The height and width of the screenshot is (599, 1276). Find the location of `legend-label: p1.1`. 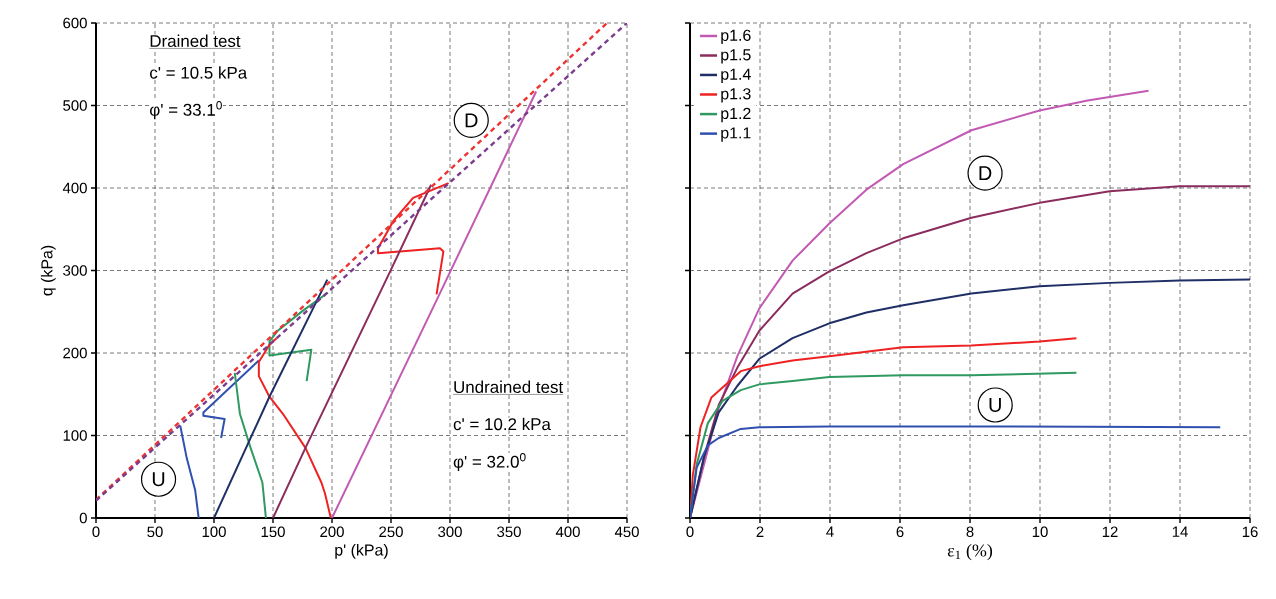

legend-label: p1.1 is located at coordinates (736, 134).